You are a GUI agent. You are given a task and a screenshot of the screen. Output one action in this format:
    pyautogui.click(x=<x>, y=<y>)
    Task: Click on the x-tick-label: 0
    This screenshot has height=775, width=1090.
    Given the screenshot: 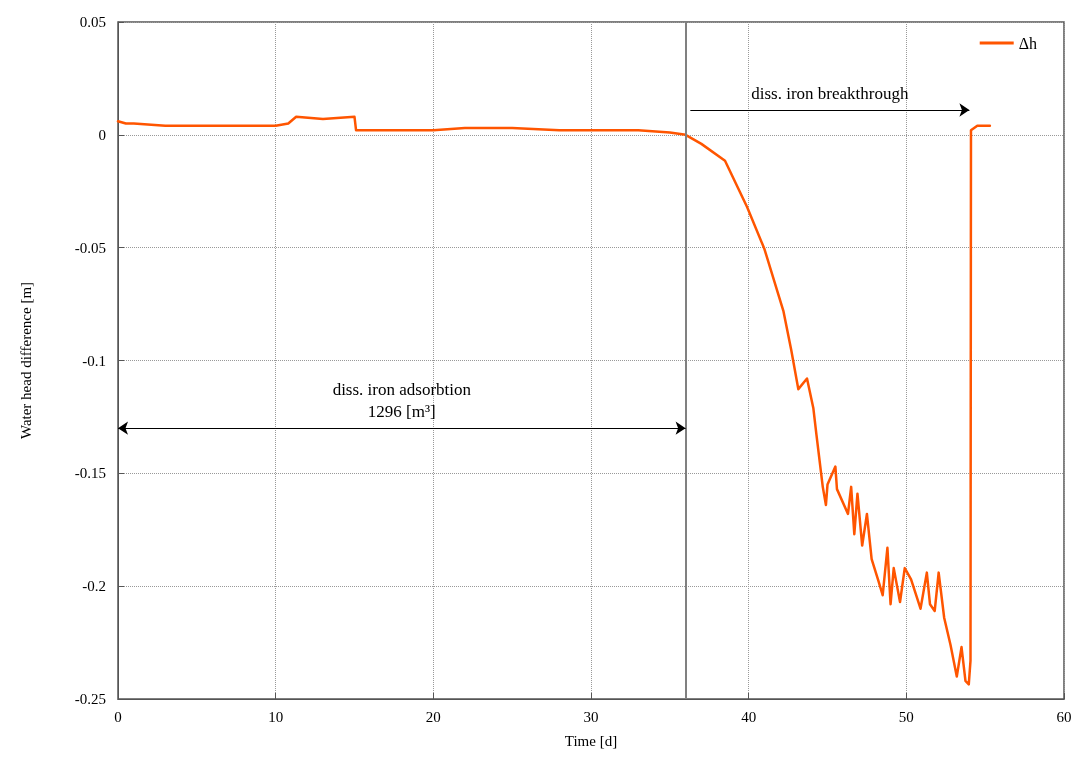 What is the action you would take?
    pyautogui.click(x=118, y=716)
    